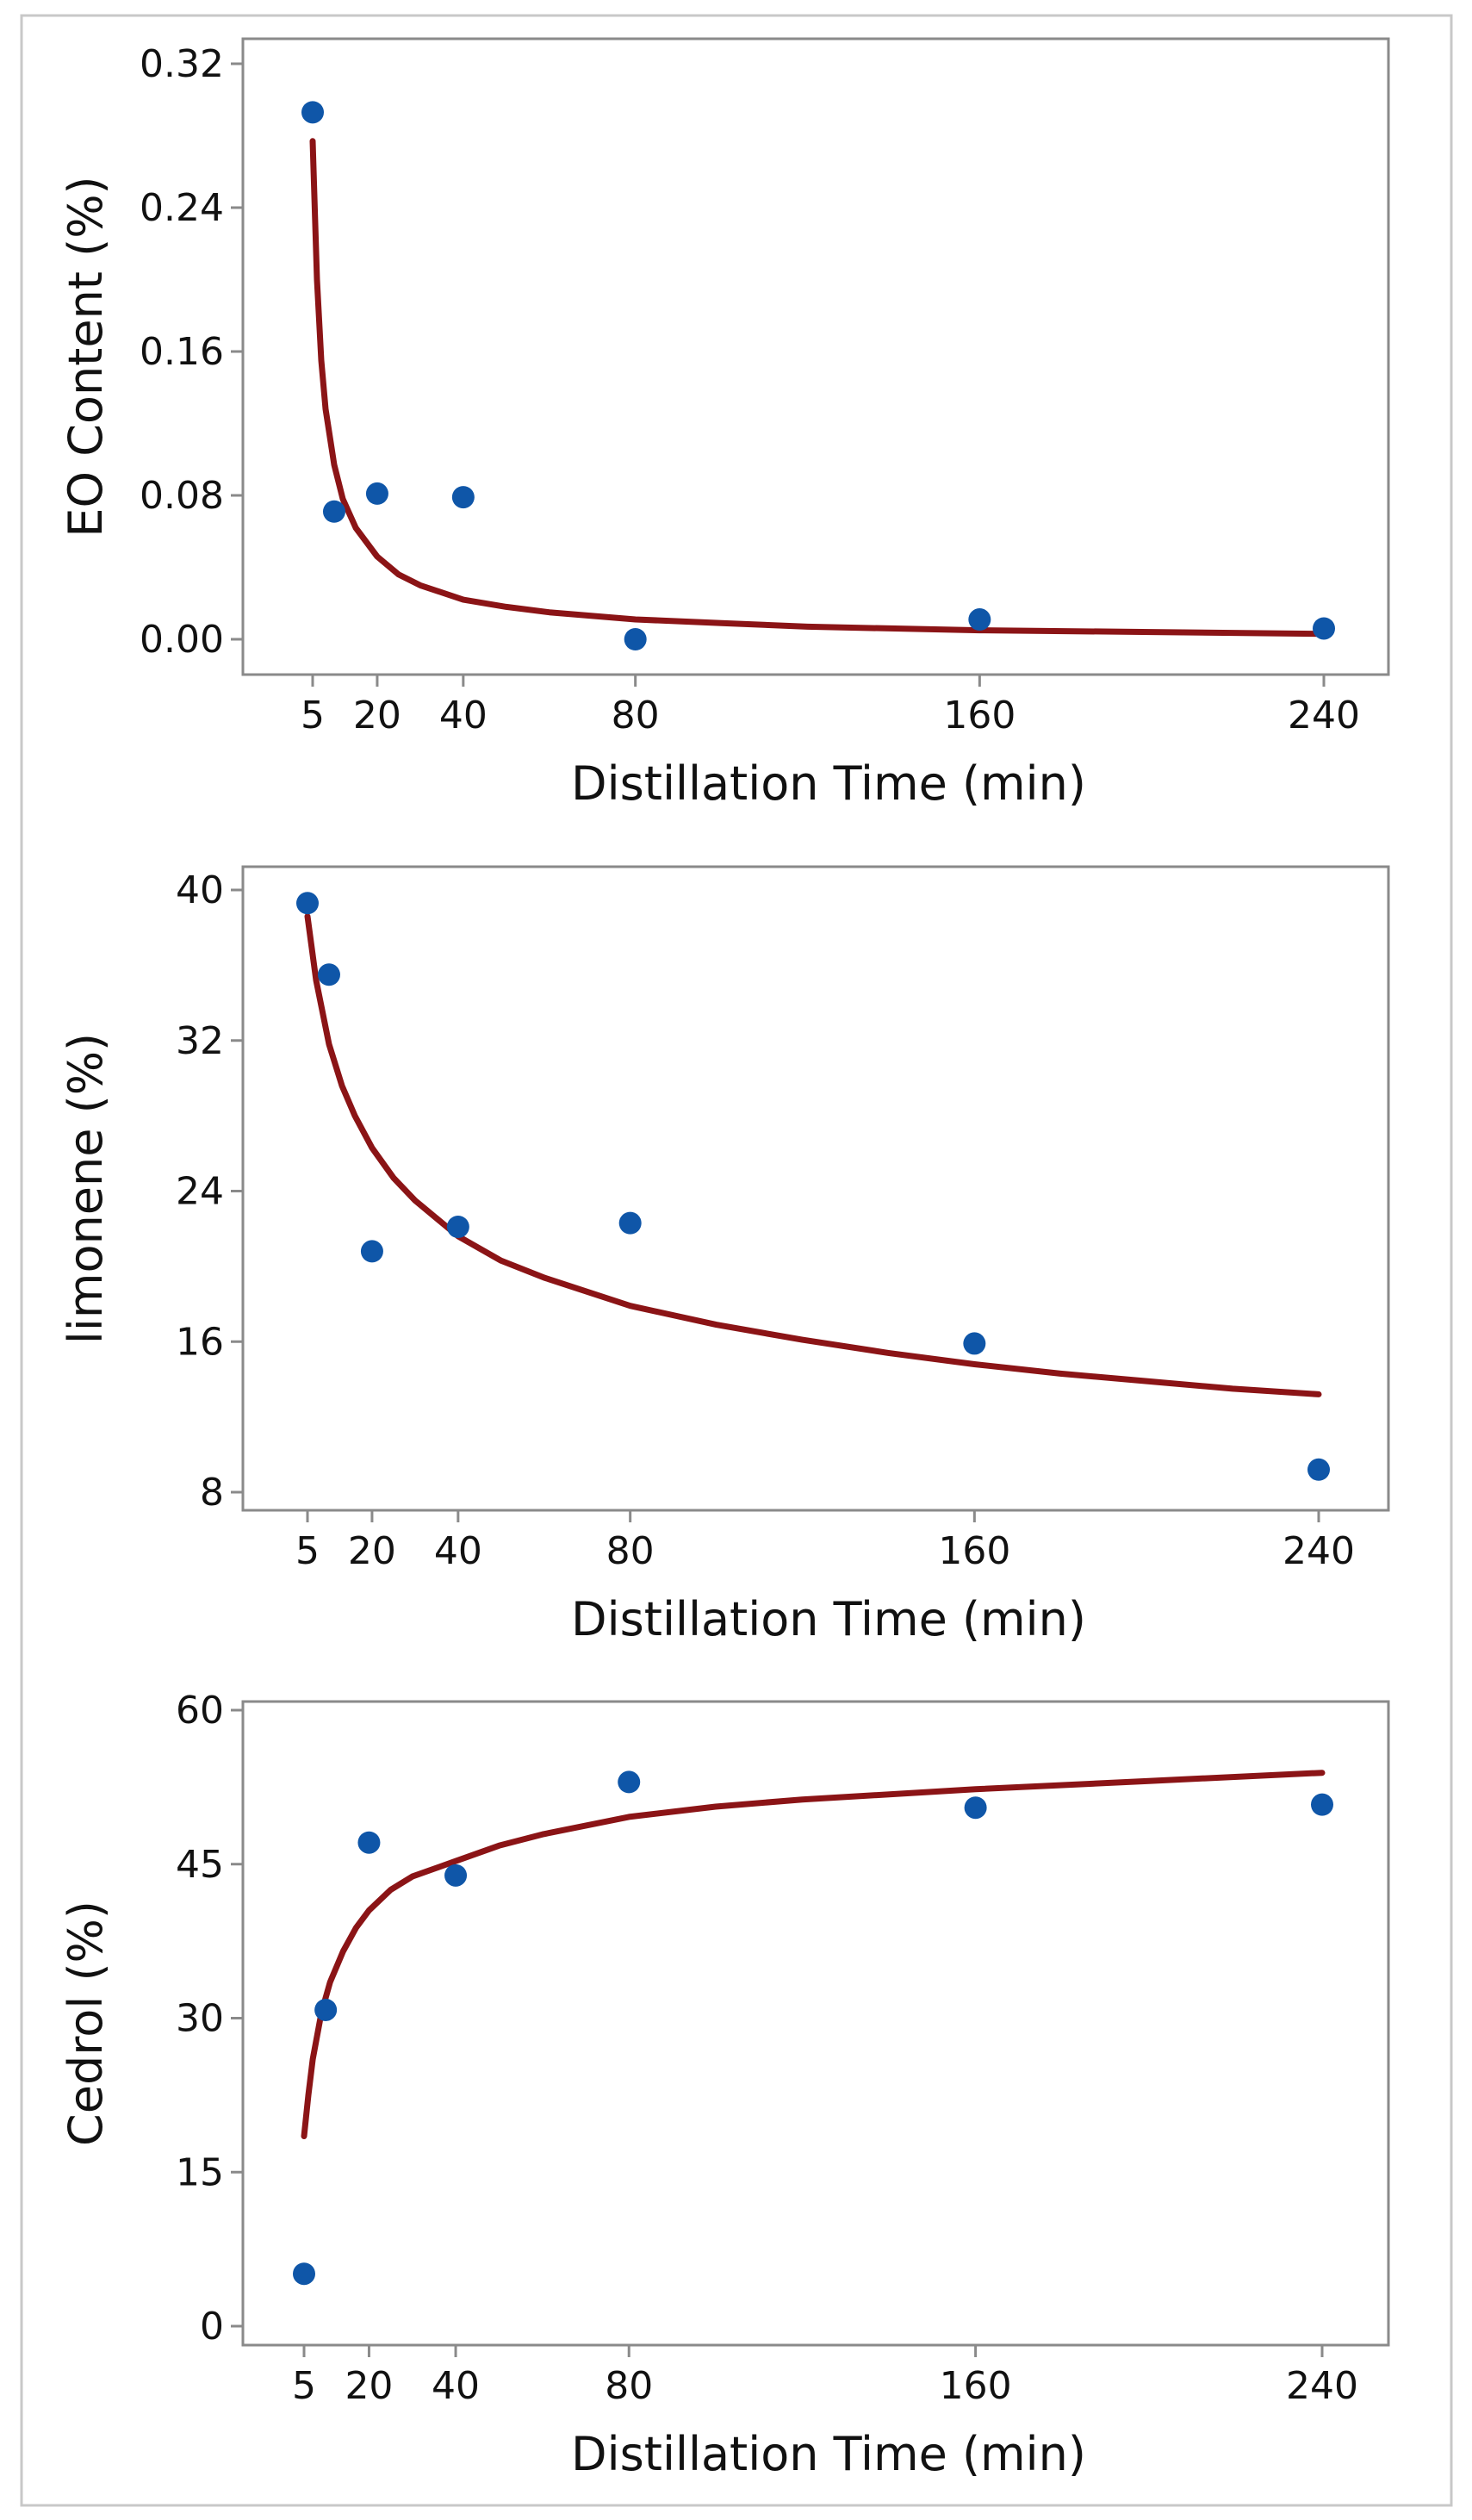 The image size is (1472, 2520). I want to click on y-tick-label: 45, so click(200, 1865).